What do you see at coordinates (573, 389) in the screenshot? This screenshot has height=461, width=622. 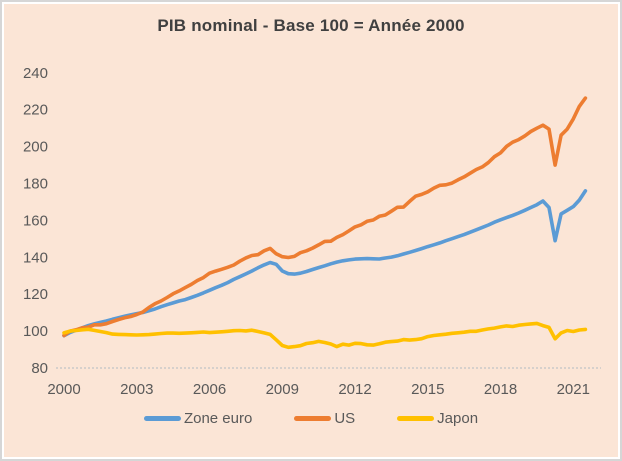 I see `x-axis-tick-label: 2021` at bounding box center [573, 389].